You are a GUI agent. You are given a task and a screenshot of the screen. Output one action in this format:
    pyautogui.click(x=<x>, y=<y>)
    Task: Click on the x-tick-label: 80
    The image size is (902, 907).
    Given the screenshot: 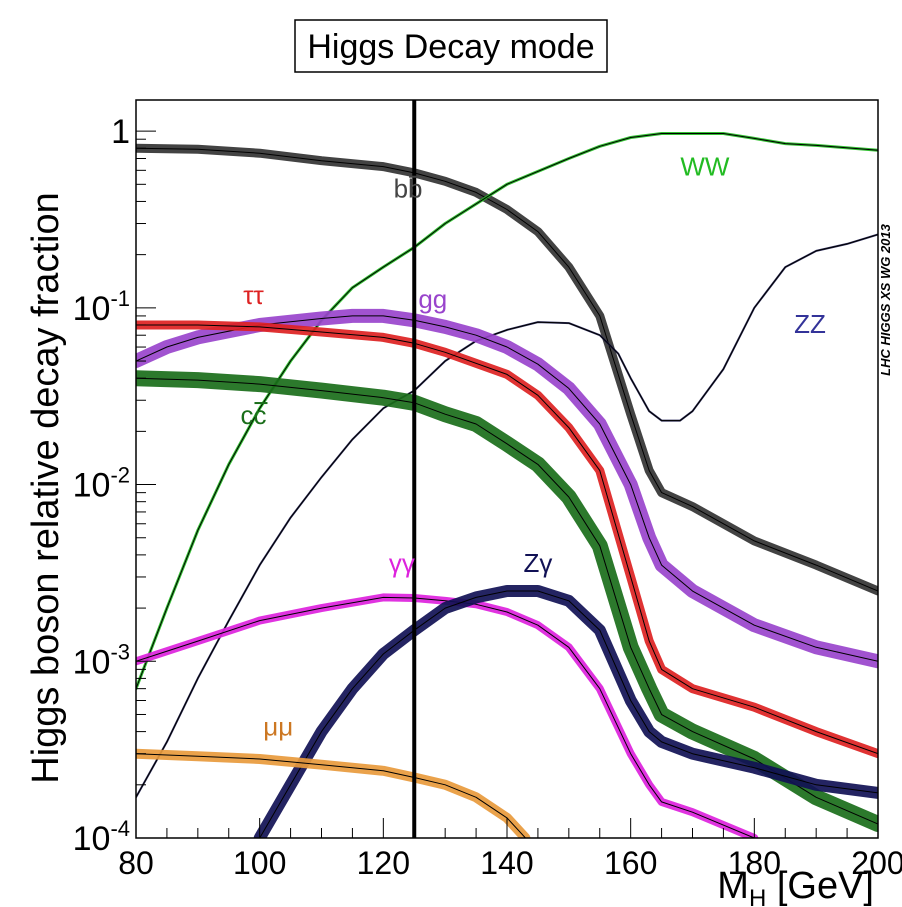 What is the action you would take?
    pyautogui.click(x=136, y=863)
    